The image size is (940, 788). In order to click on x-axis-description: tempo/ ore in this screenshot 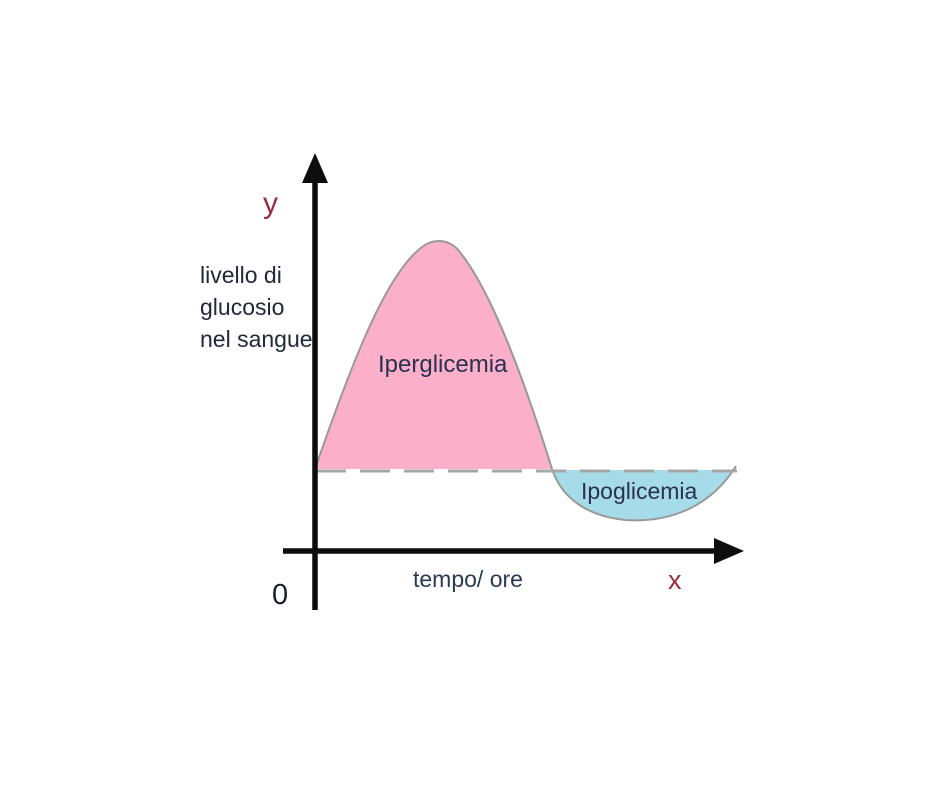, I will do `click(468, 579)`.